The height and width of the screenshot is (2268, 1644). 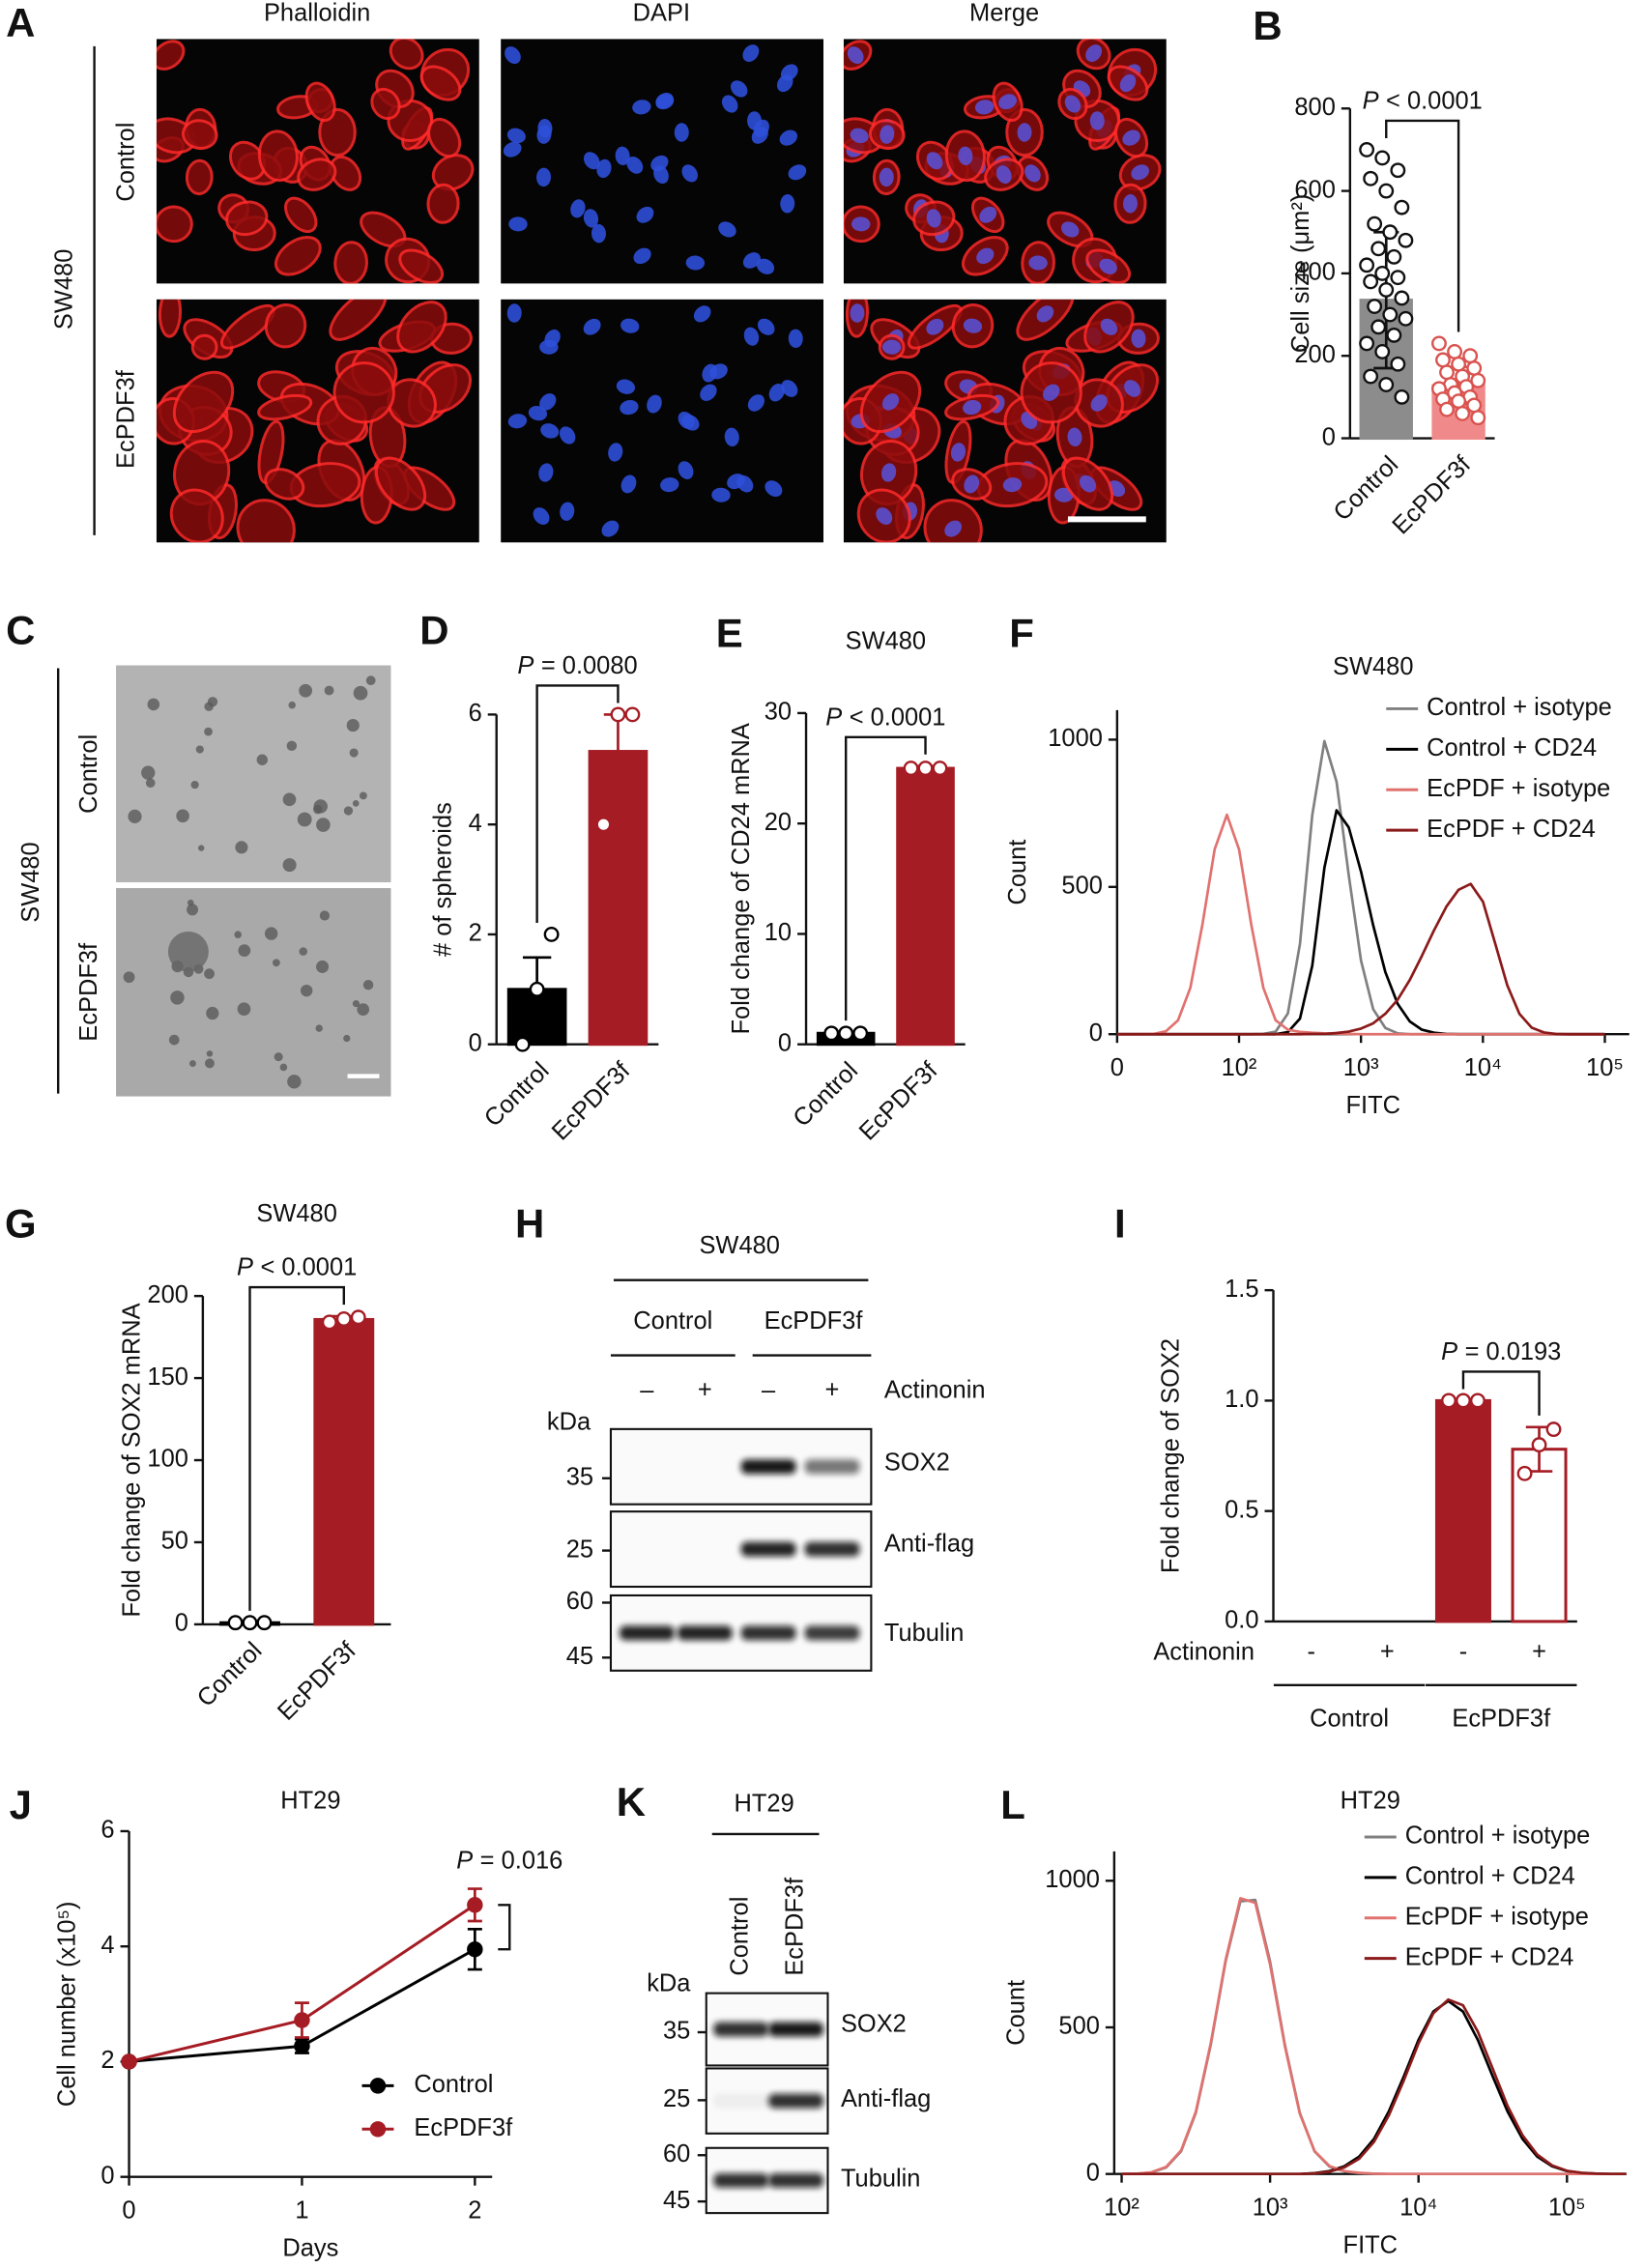 I want to click on p-symbol: P, so click(x=1371, y=100).